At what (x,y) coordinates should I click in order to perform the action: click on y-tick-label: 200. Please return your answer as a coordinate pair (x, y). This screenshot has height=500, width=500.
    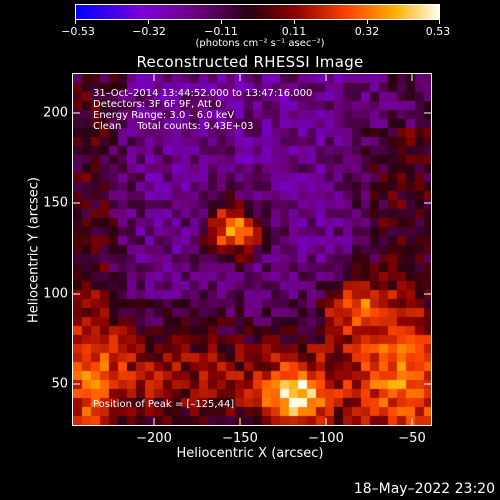
    Looking at the image, I should click on (55, 113).